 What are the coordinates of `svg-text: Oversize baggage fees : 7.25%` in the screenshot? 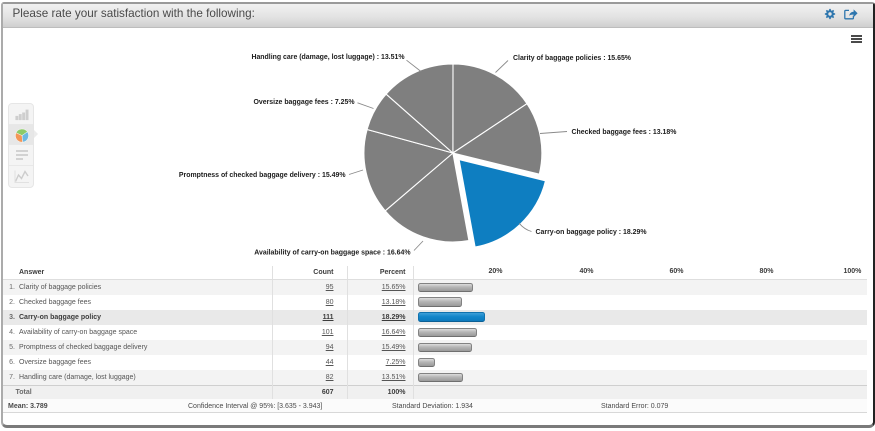 It's located at (303, 102).